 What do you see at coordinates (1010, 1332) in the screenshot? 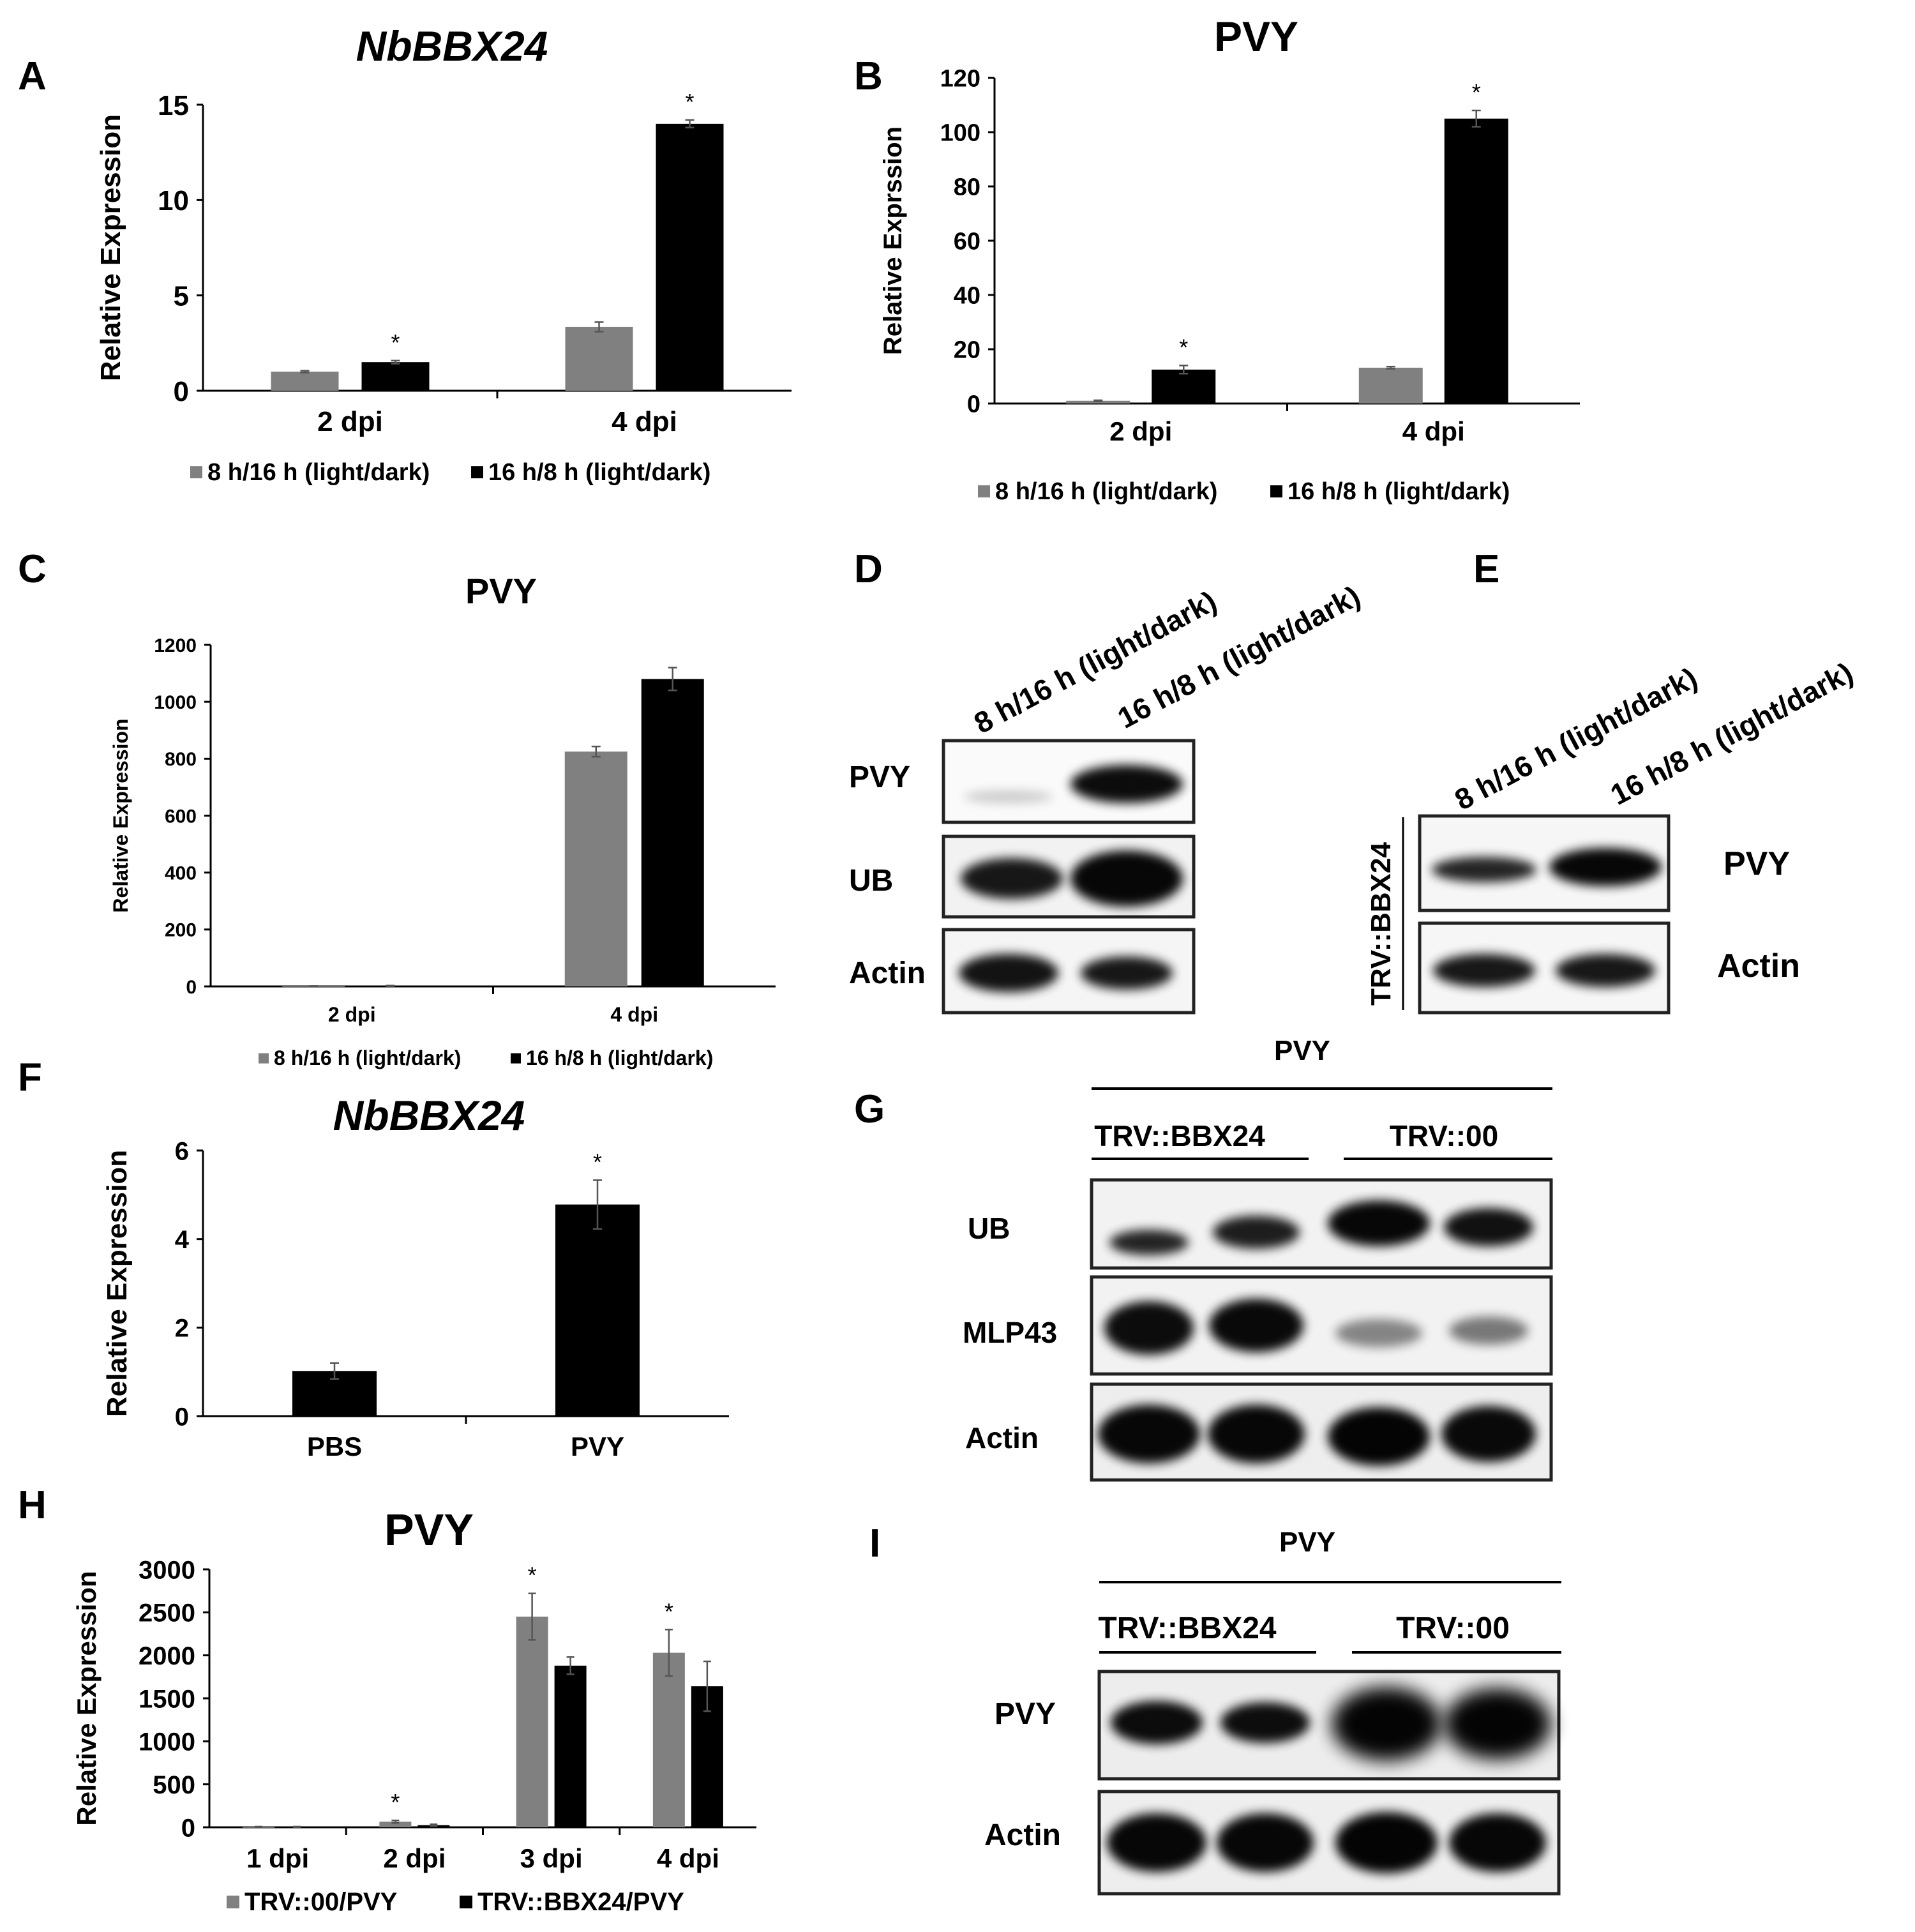
I see `blot-row-label-mlp43: MLP43` at bounding box center [1010, 1332].